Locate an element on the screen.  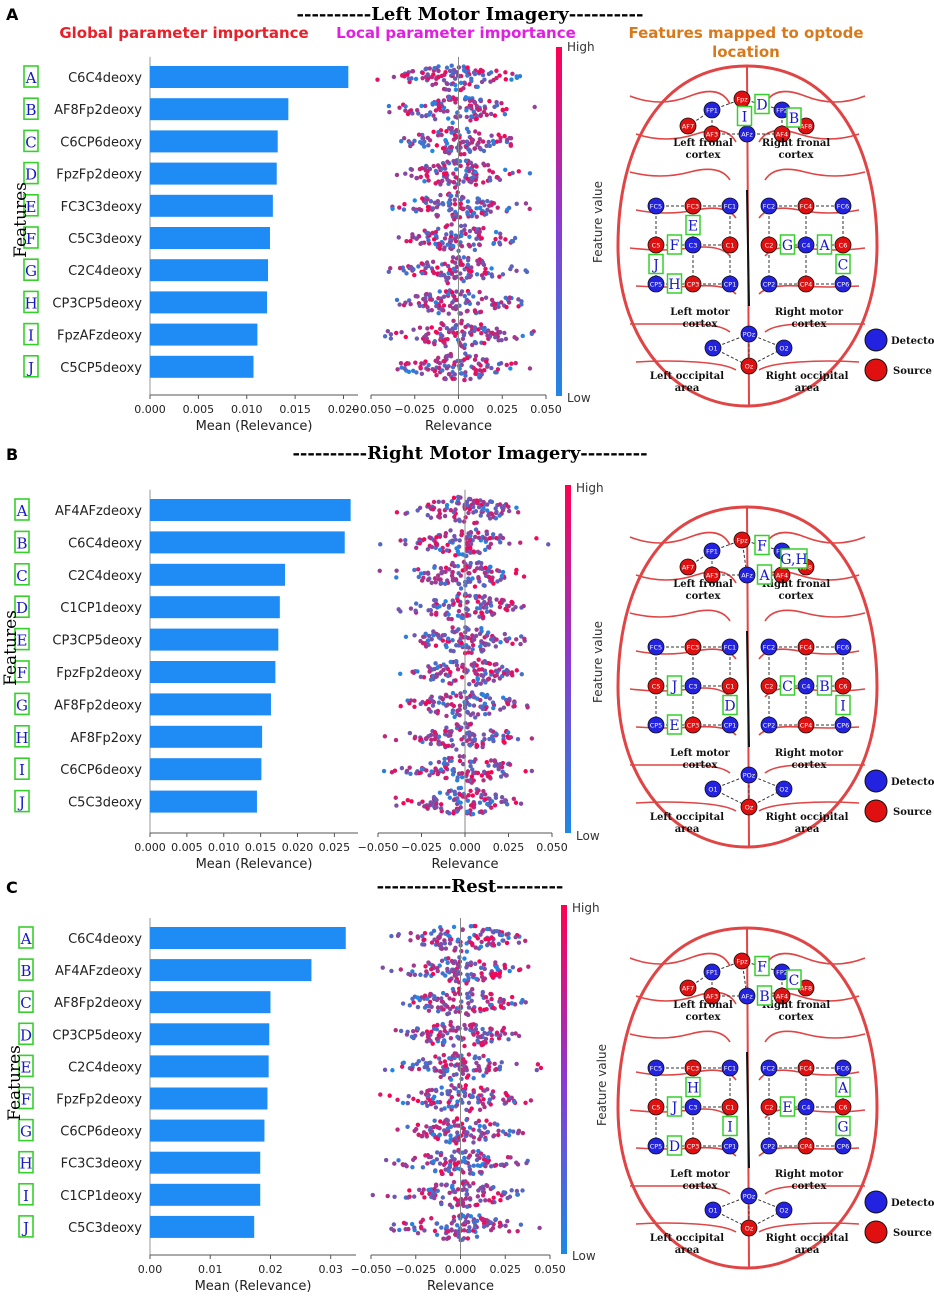
colorbar-b-low: Low is located at coordinates (588, 836).